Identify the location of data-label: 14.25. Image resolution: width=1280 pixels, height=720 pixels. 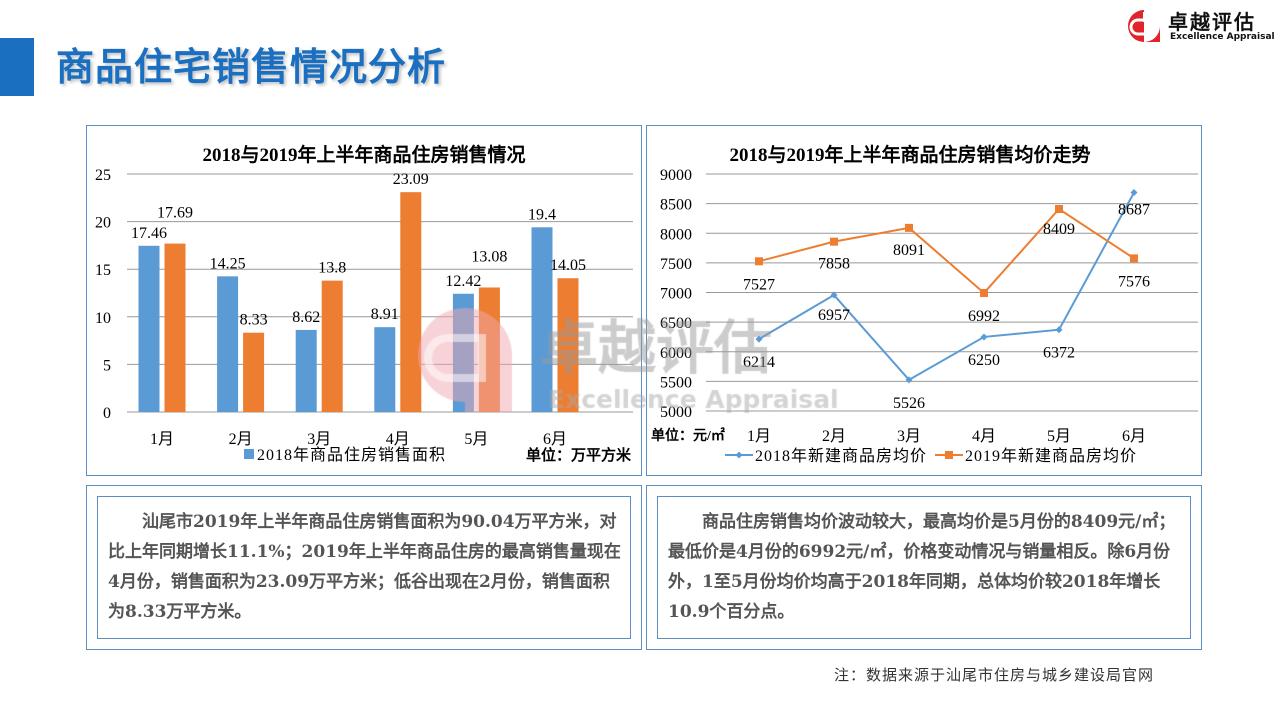
(228, 263).